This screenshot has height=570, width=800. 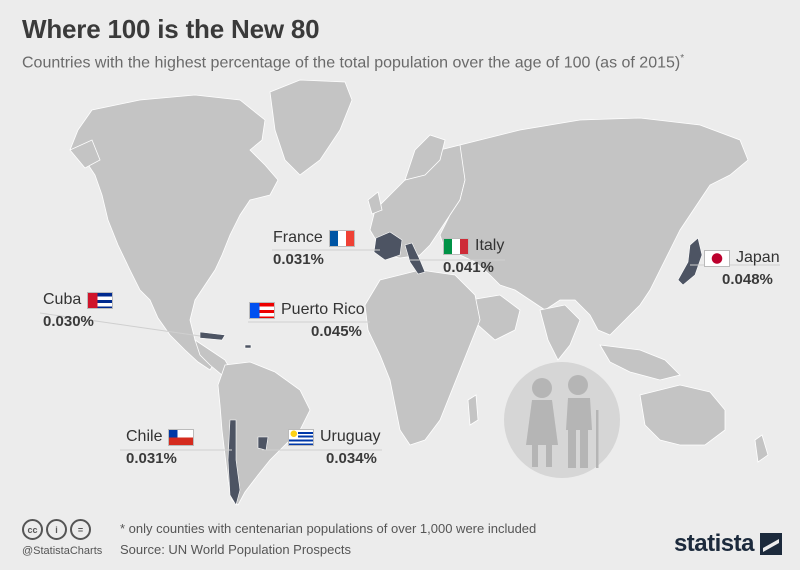 What do you see at coordinates (234, 462) in the screenshot?
I see `chile-shape` at bounding box center [234, 462].